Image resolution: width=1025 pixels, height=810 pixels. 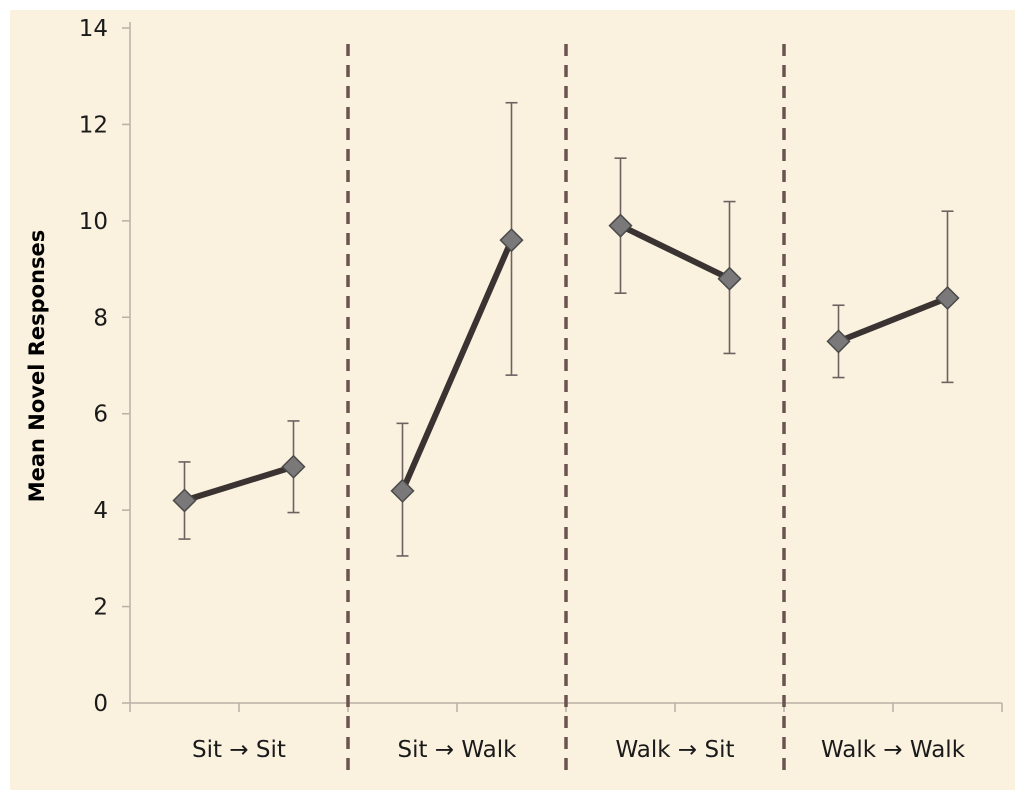 I want to click on x-category-label: Walk → Walk, so click(x=893, y=750).